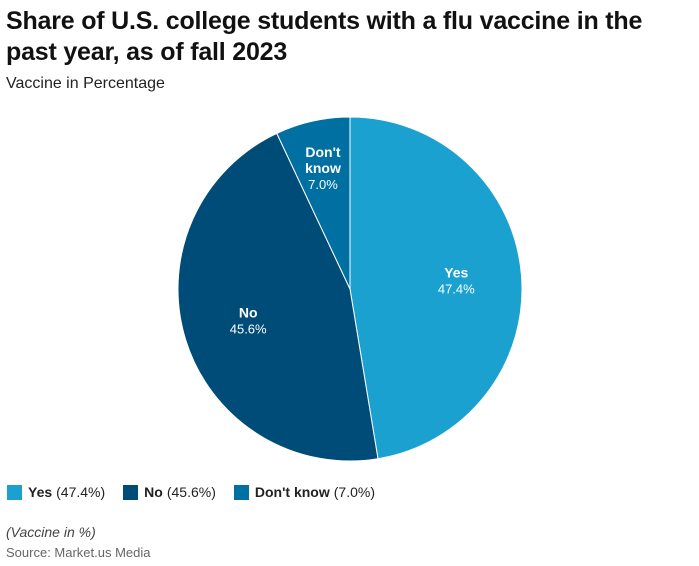 The width and height of the screenshot is (699, 566). I want to click on legend: Yes (47.4%) No (45.6%) Don't know (7.0%), so click(200, 492).